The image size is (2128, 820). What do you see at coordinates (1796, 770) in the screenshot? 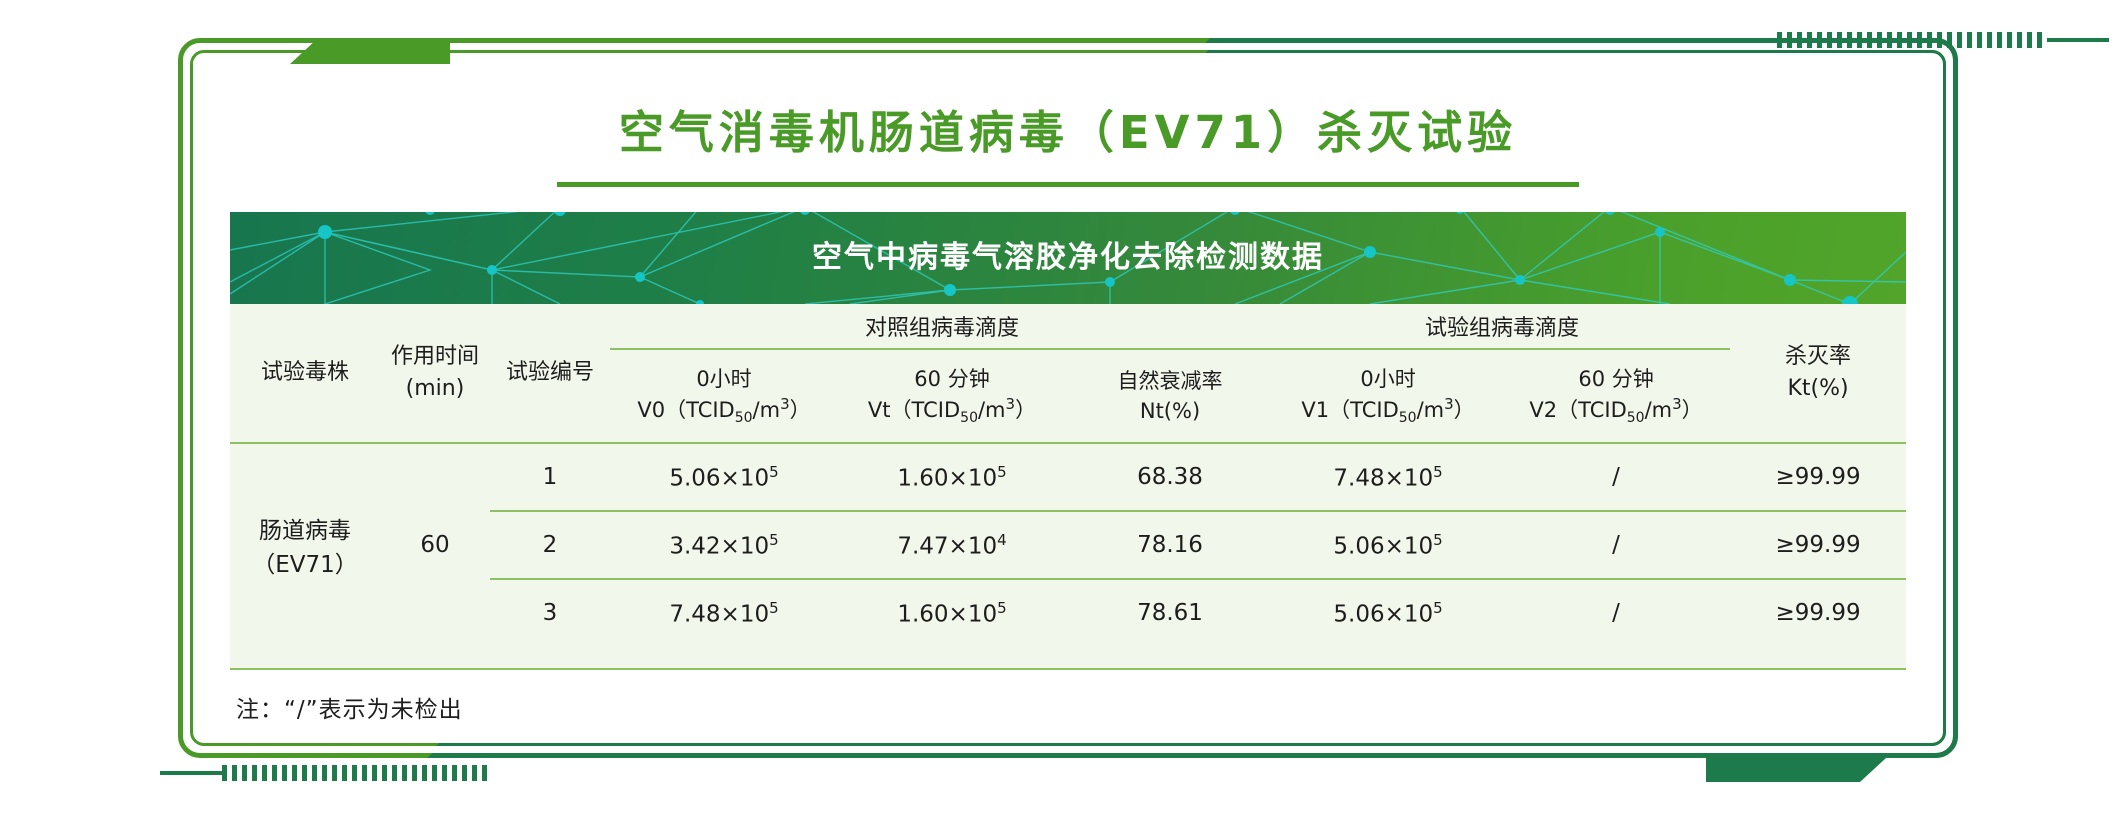
I see `corner-tab-bottom-right` at bounding box center [1796, 770].